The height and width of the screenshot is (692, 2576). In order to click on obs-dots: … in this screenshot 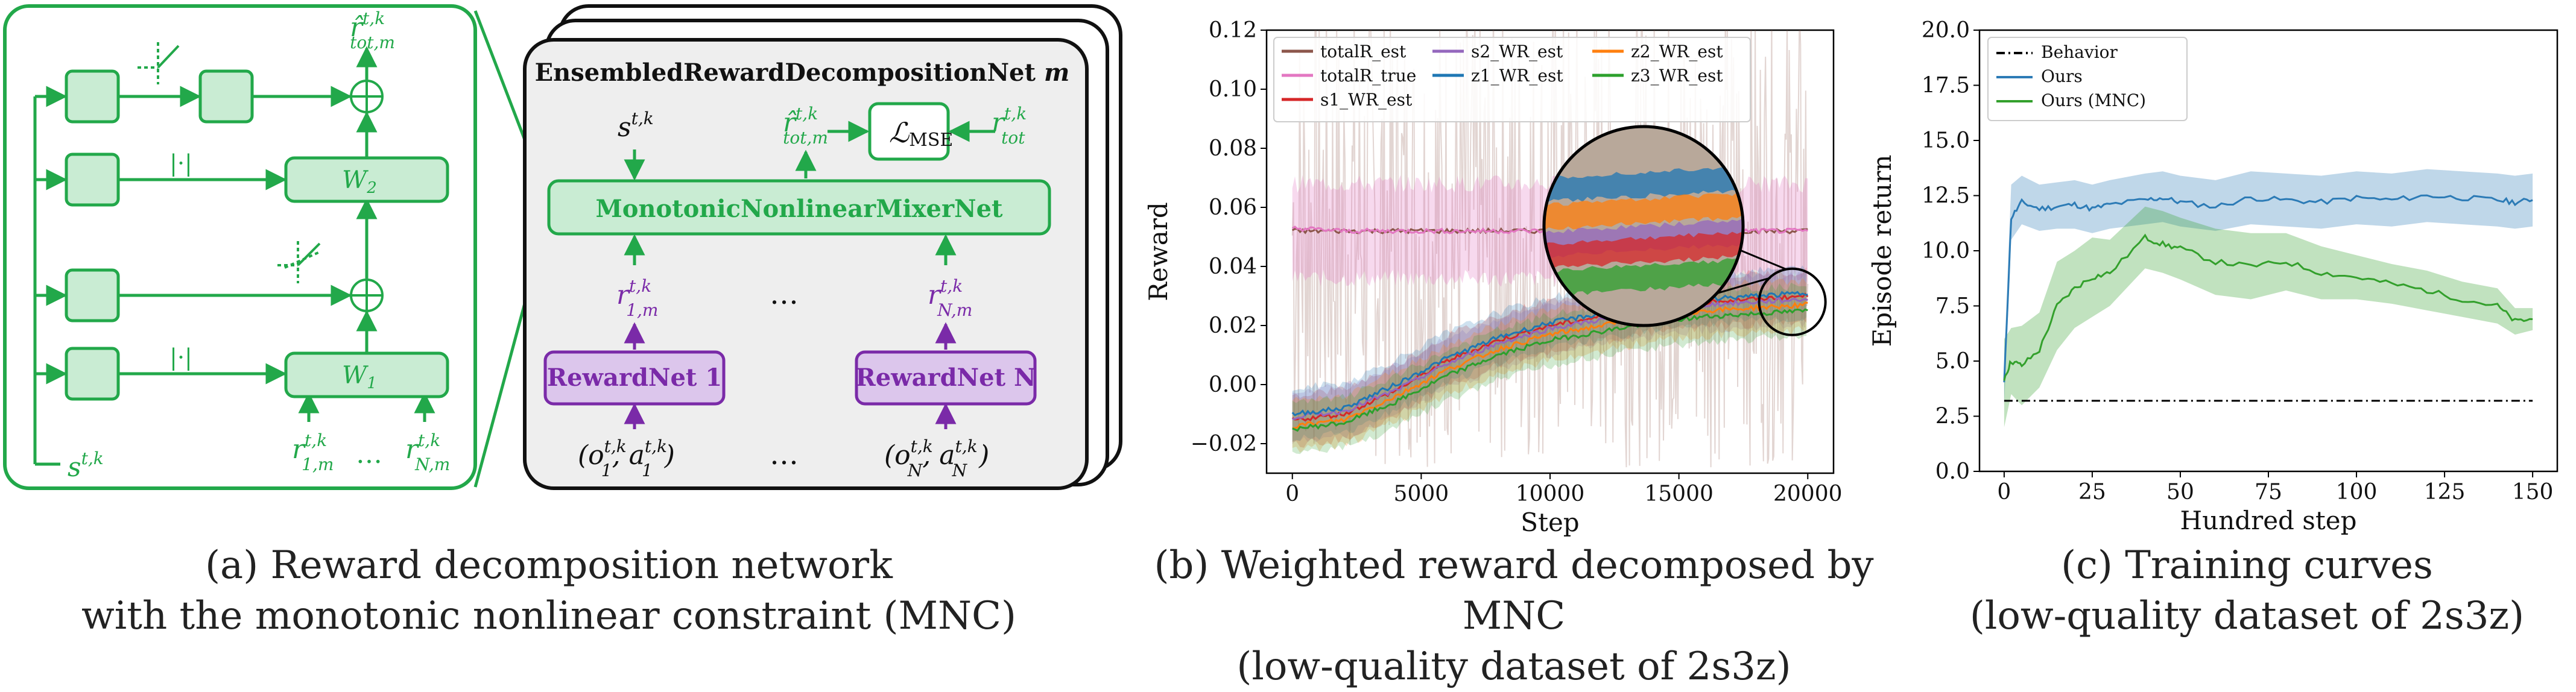, I will do `click(784, 455)`.